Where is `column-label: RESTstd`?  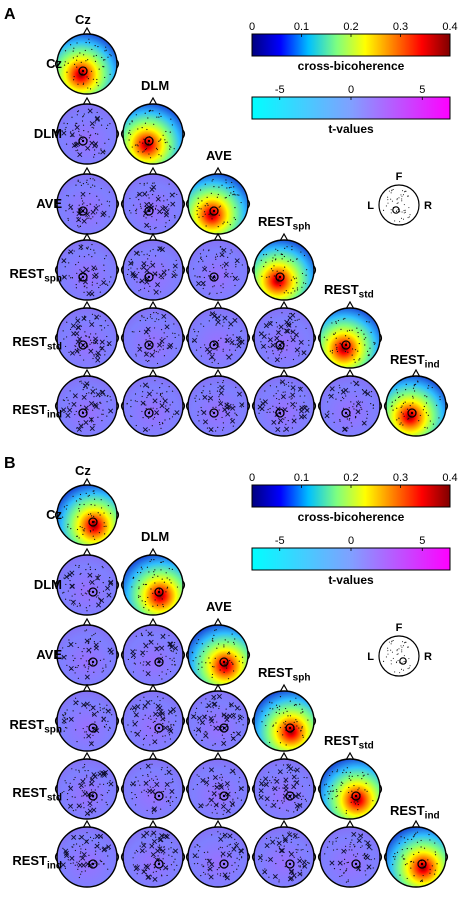 column-label: RESTstd is located at coordinates (349, 742).